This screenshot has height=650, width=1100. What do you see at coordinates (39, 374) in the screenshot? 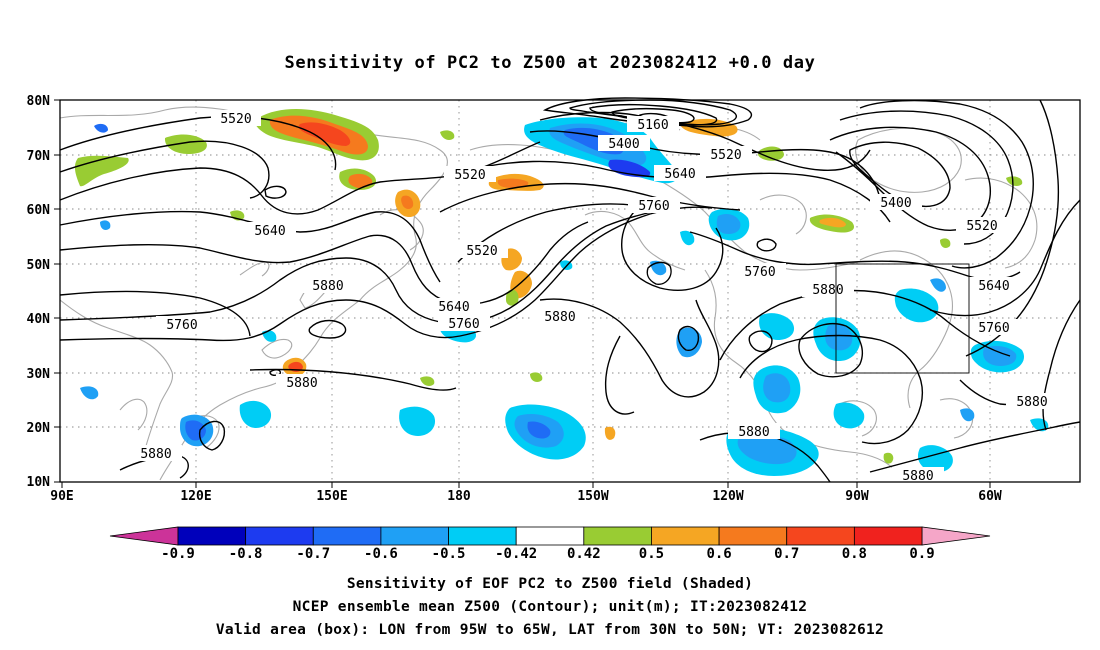
I see `lat-tick-label: 30N` at bounding box center [39, 374].